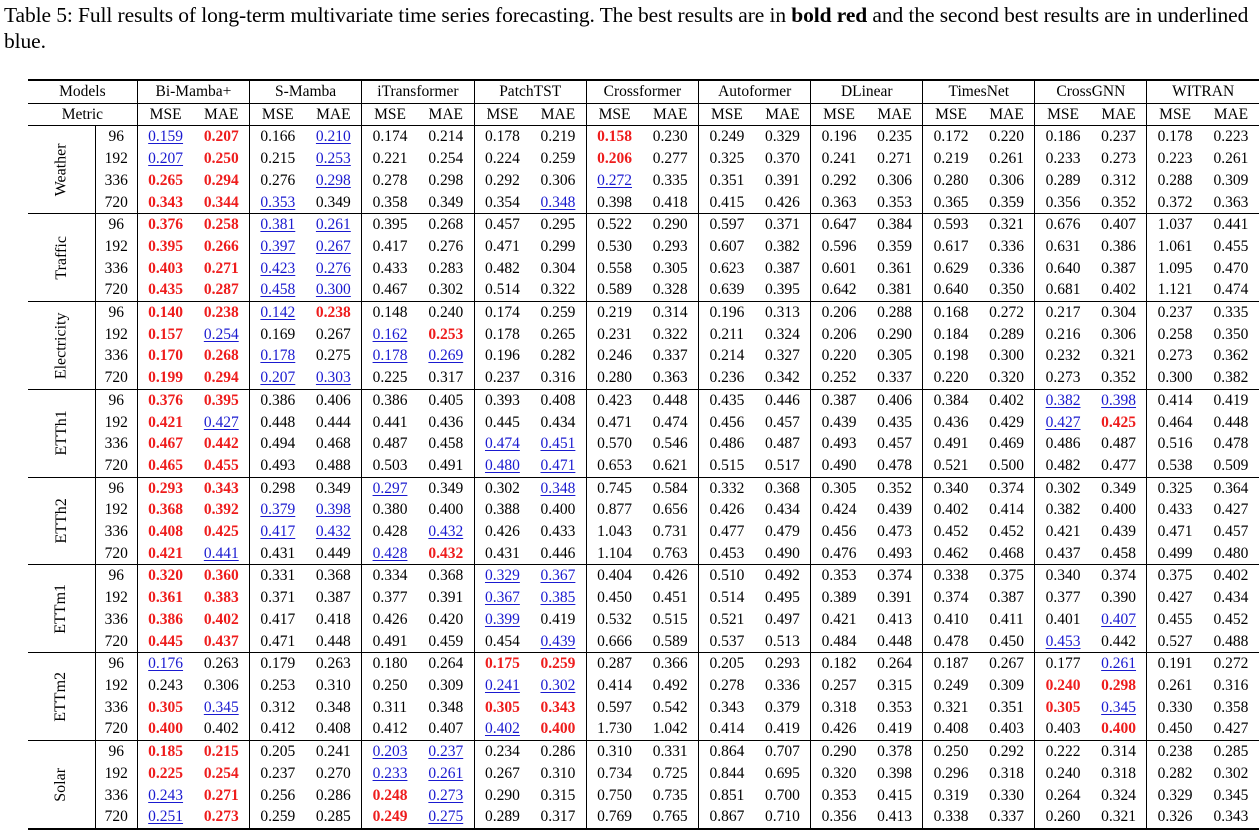 This screenshot has height=830, width=1259. Describe the element at coordinates (950, 159) in the screenshot. I see `mse-cell: 0.219` at that location.